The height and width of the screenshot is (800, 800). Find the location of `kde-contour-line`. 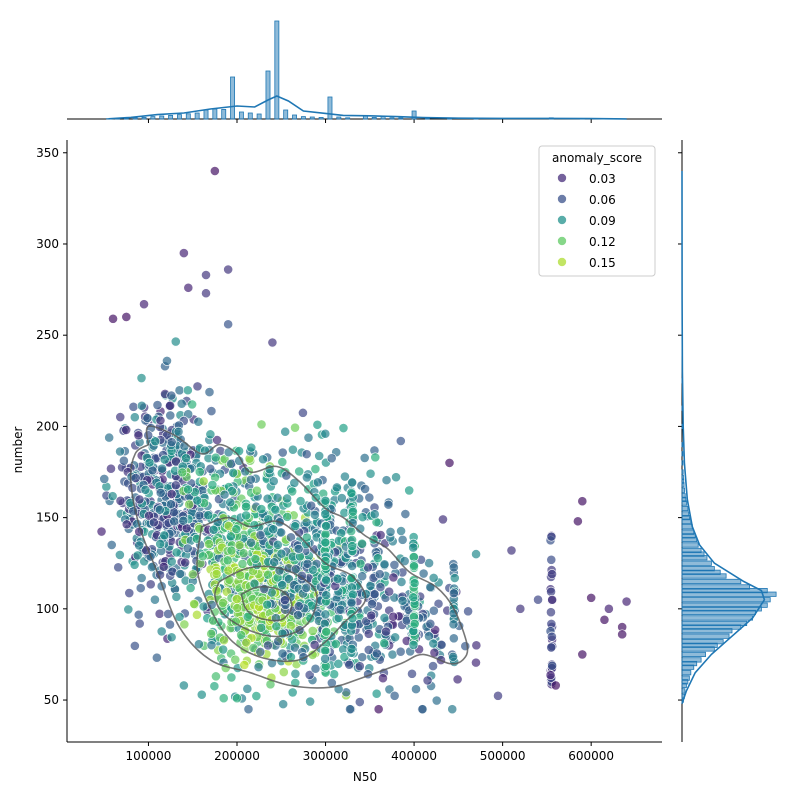

kde-contour-line is located at coordinates (266, 603).